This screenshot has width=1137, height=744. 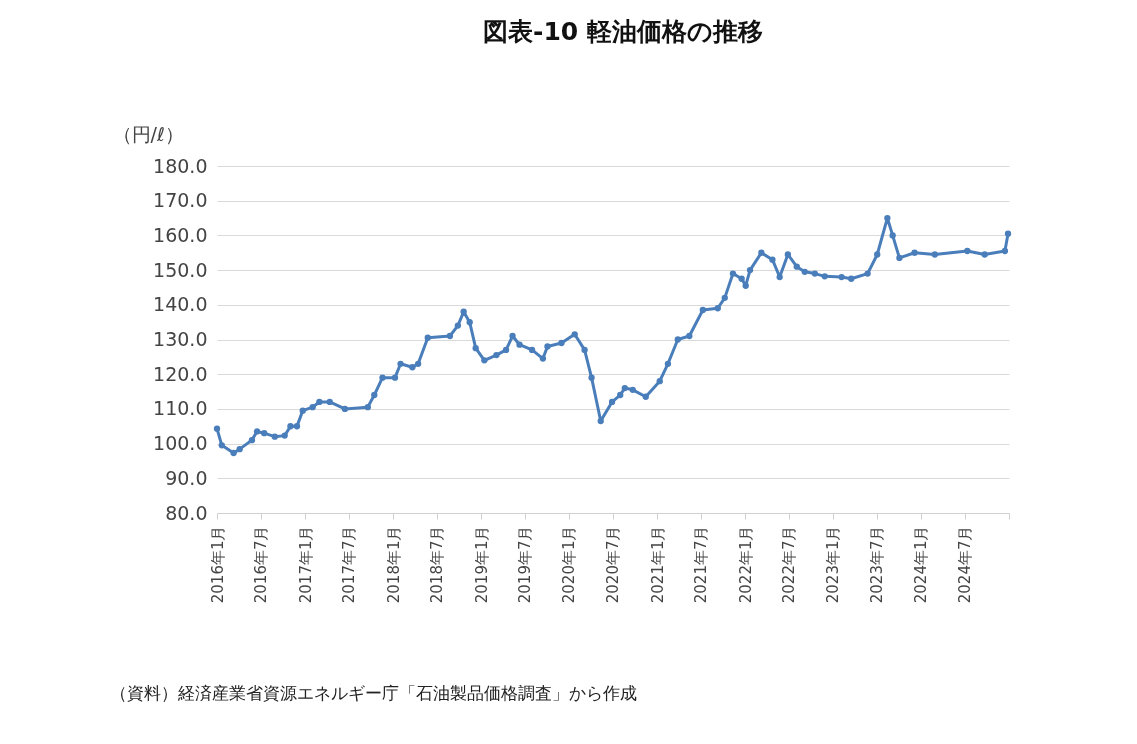 What do you see at coordinates (180, 443) in the screenshot?
I see `y-tick-label: 100.0` at bounding box center [180, 443].